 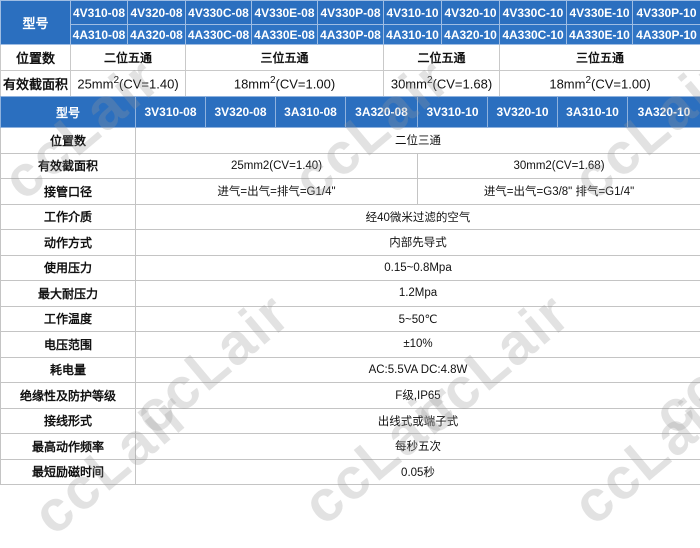 I want to click on model-cell: 4A330C-08, so click(x=219, y=35).